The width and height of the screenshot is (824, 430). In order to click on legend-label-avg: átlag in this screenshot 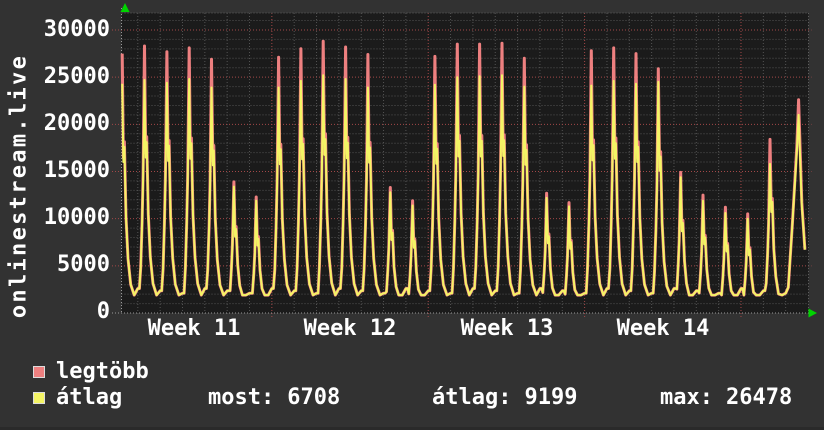, I will do `click(89, 397)`.